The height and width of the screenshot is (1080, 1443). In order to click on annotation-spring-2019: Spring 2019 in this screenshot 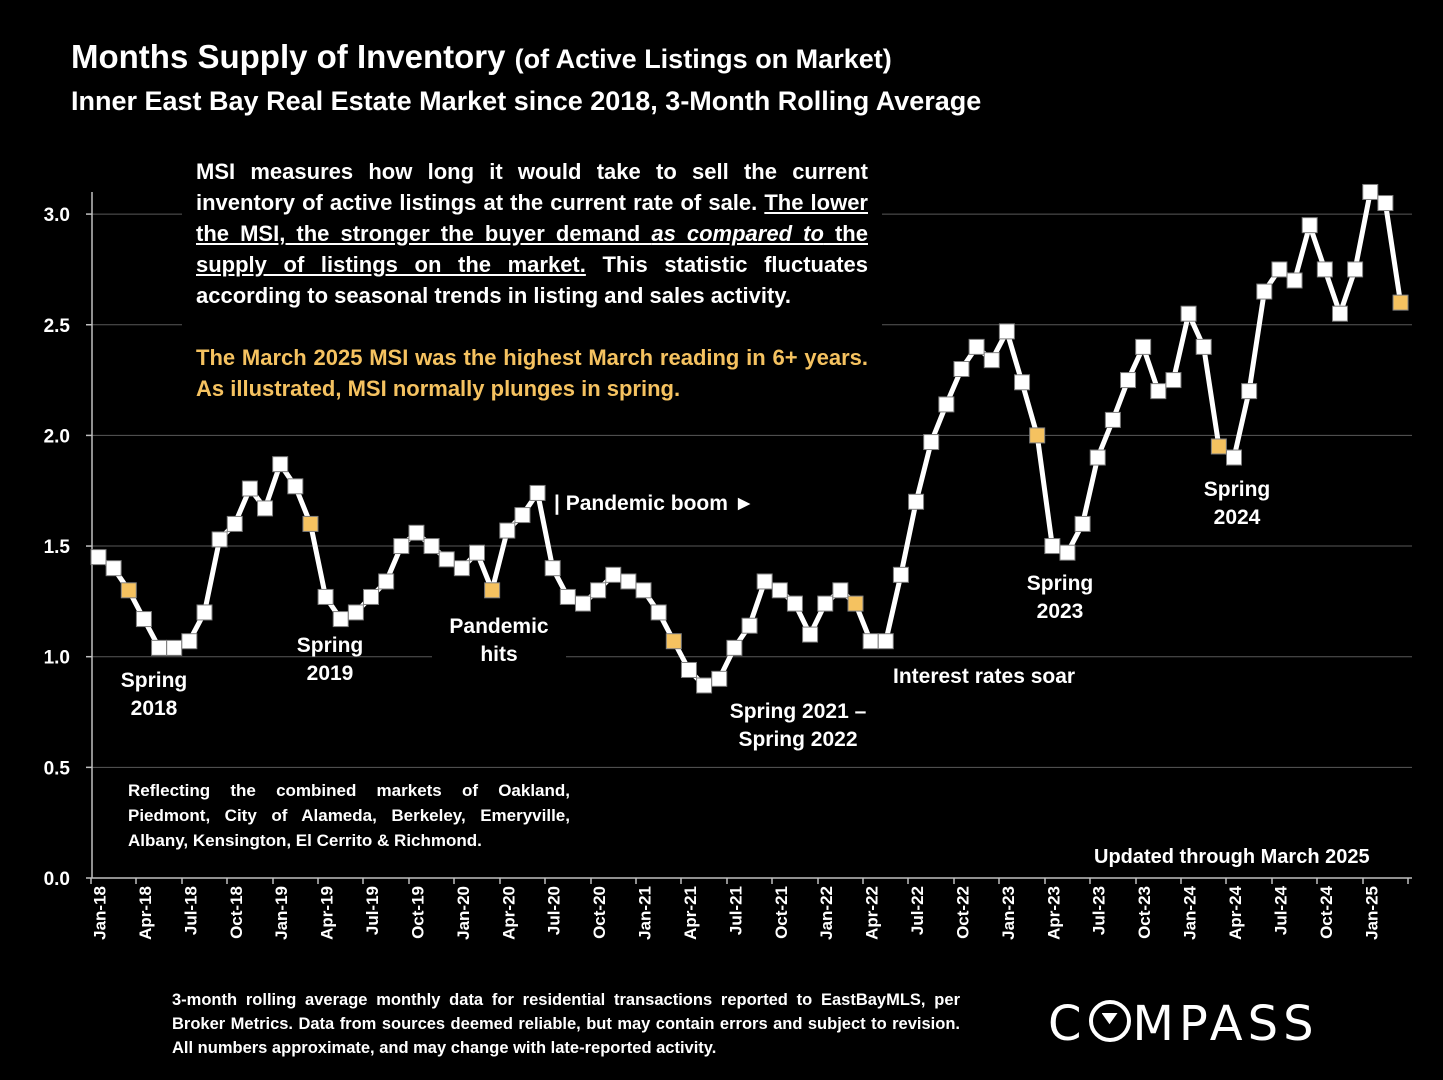, I will do `click(330, 660)`.